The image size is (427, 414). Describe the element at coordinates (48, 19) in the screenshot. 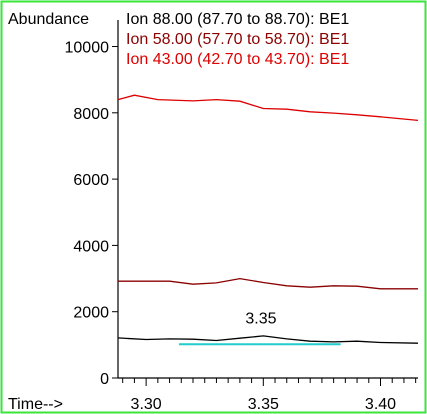

I see `y-axis-label: Abundance` at that location.